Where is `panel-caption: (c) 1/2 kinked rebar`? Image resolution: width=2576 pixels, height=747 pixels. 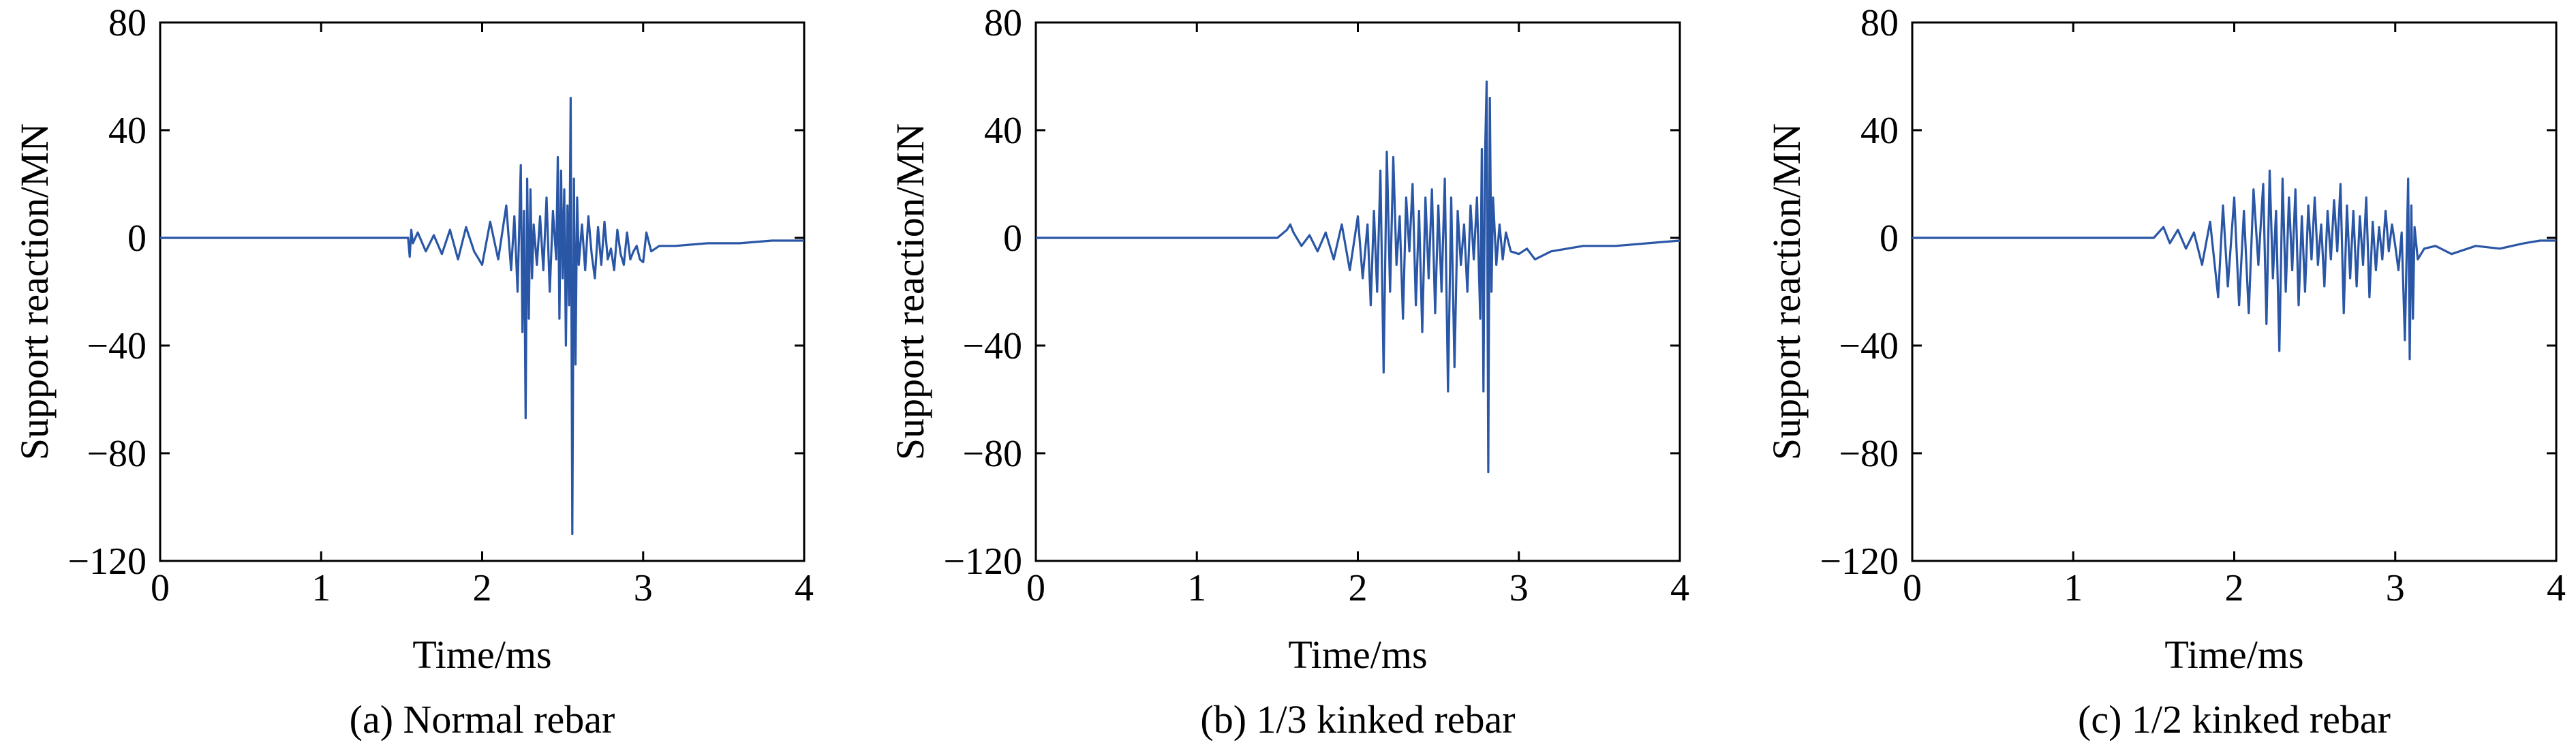 panel-caption: (c) 1/2 kinked rebar is located at coordinates (2234, 719).